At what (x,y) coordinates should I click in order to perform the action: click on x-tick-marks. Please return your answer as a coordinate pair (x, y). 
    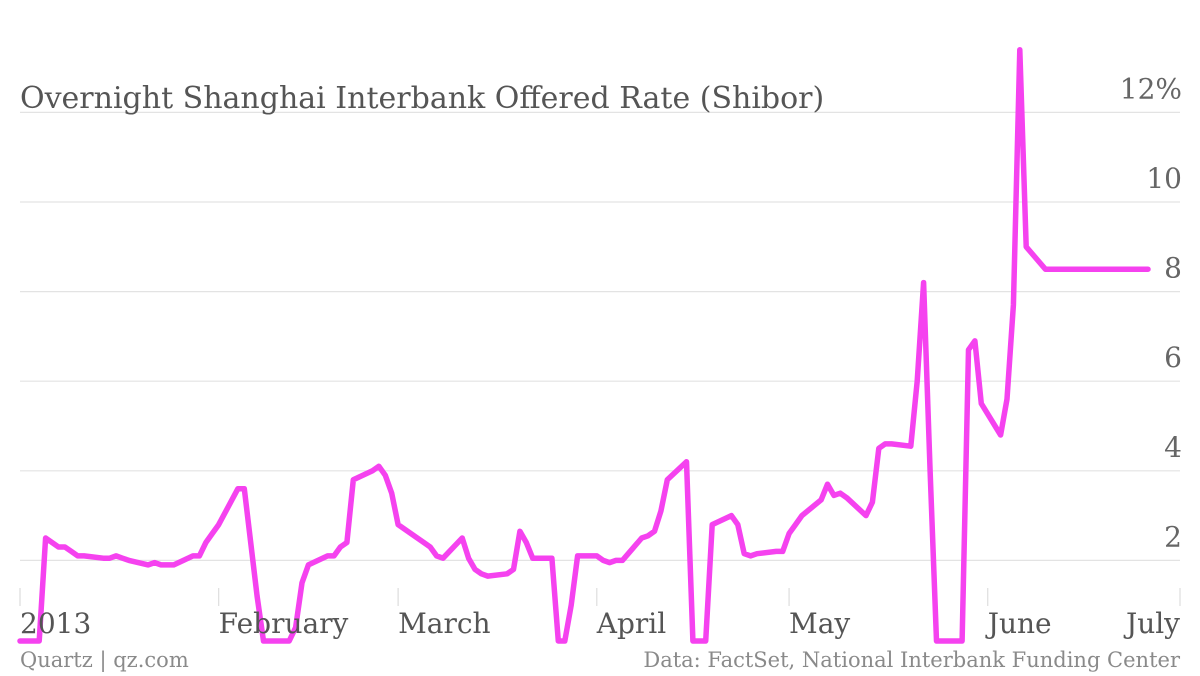
    Looking at the image, I should click on (600, 597).